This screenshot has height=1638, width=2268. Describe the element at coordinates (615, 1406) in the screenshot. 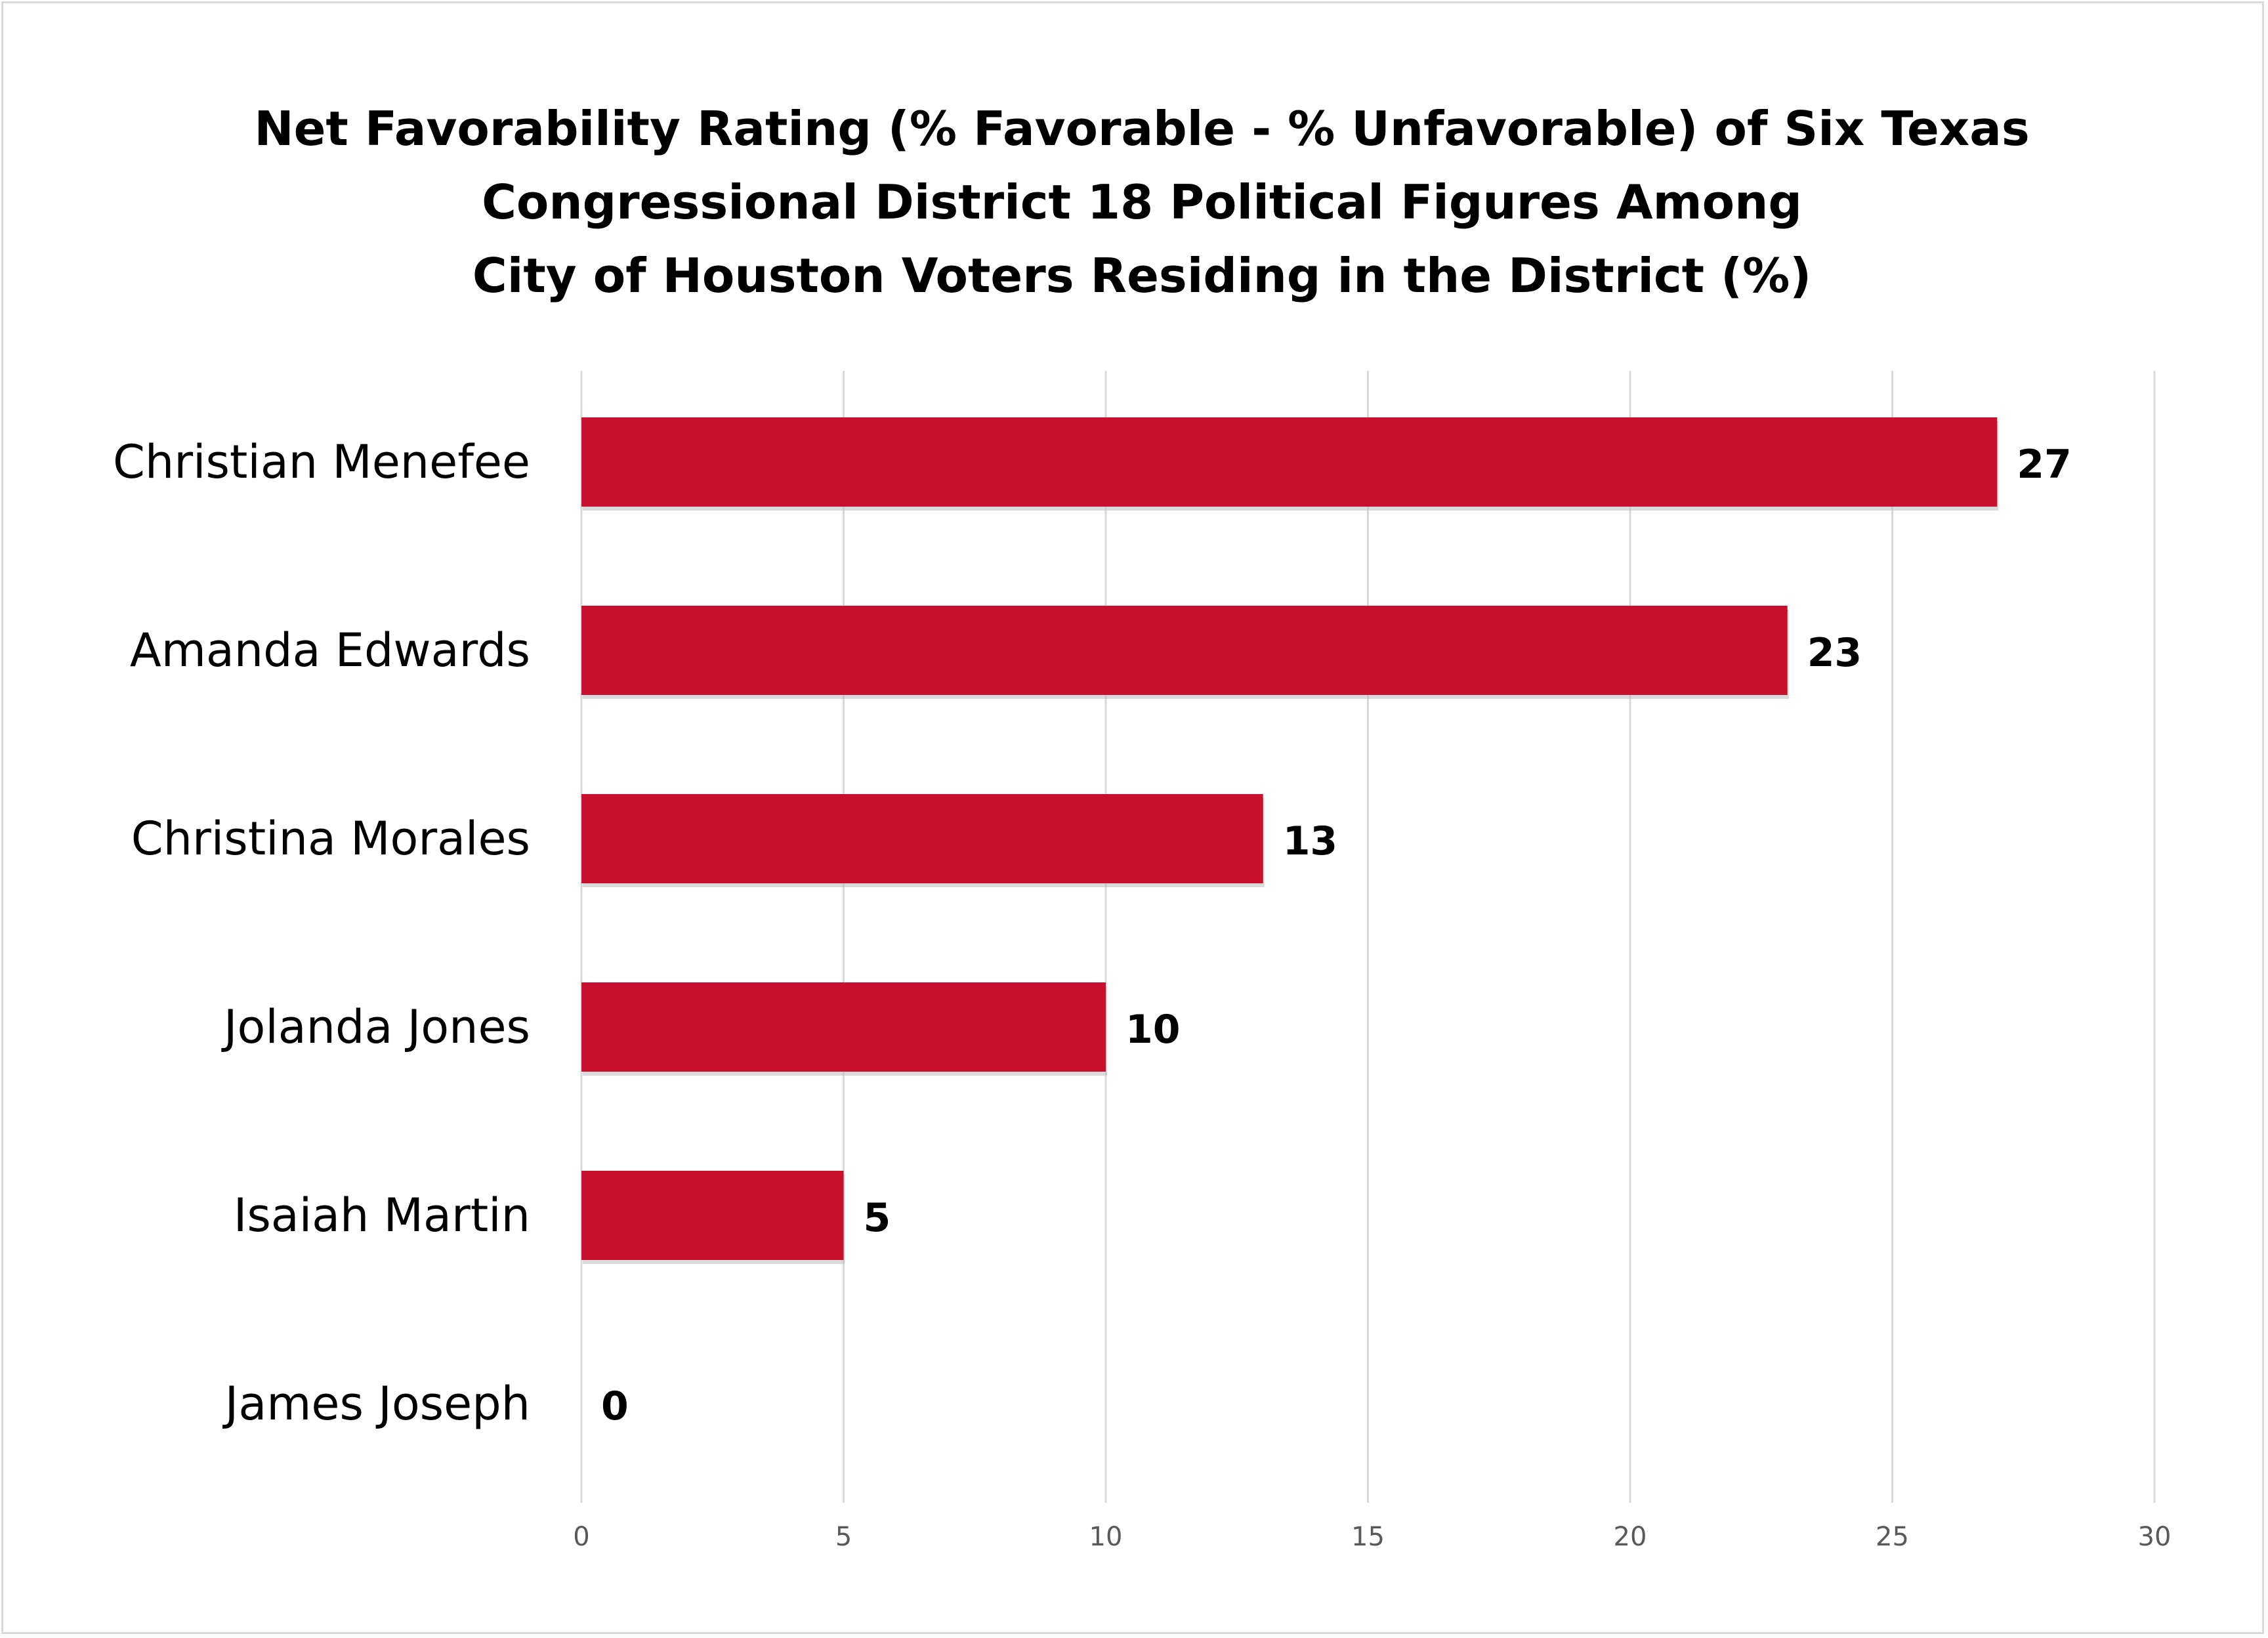

I see `data-label: 0` at that location.